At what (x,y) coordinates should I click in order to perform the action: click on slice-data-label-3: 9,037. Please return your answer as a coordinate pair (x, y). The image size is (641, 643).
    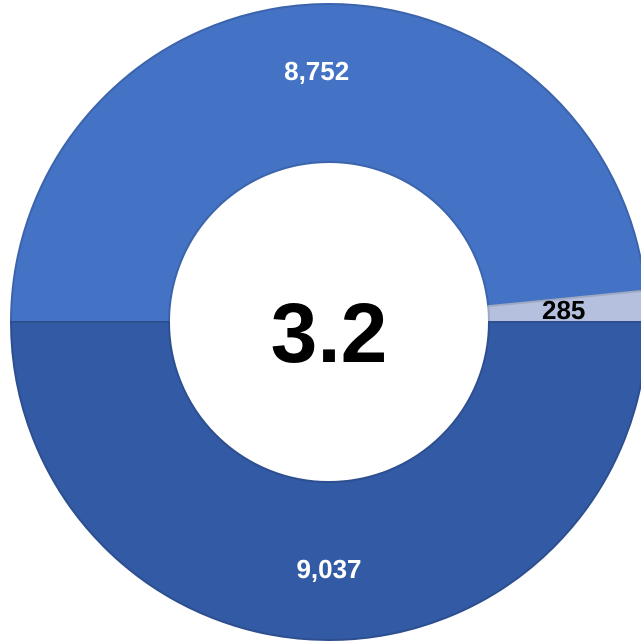
    Looking at the image, I should click on (328, 569).